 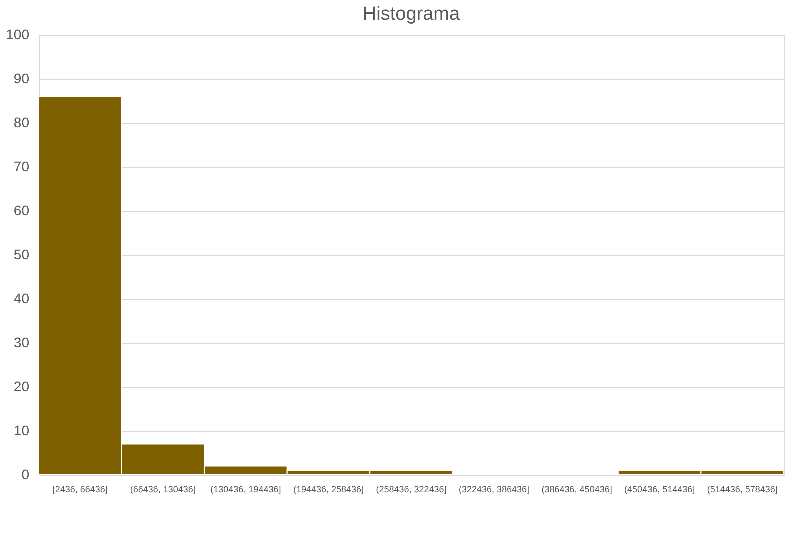 What do you see at coordinates (742, 489) in the screenshot?
I see `x-tick-label: (514436, 578436]` at bounding box center [742, 489].